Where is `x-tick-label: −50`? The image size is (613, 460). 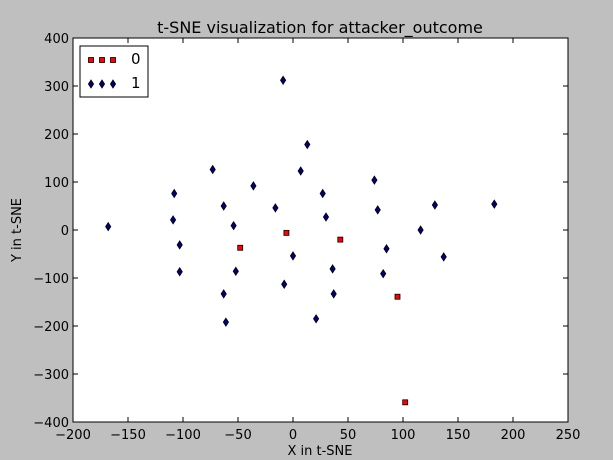
x-tick-label: −50 is located at coordinates (237, 435).